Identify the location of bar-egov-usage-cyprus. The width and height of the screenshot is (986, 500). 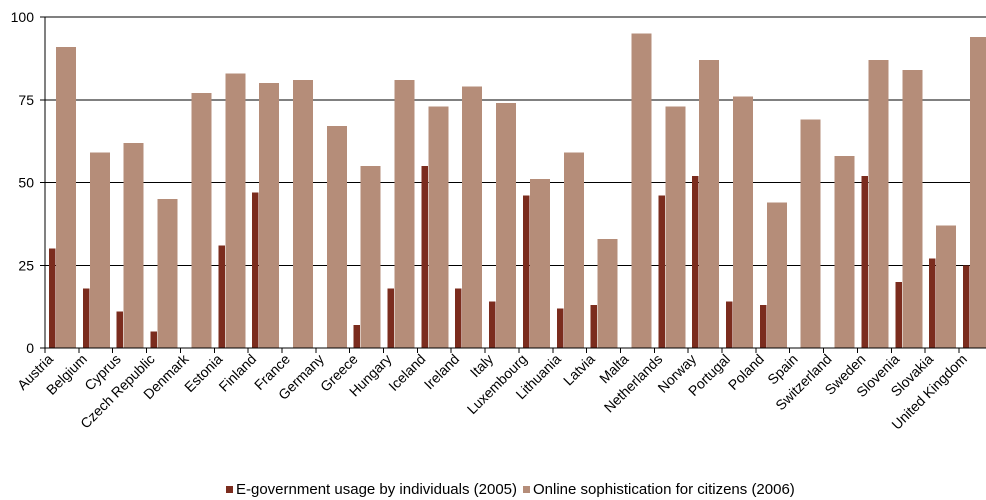
(120, 329).